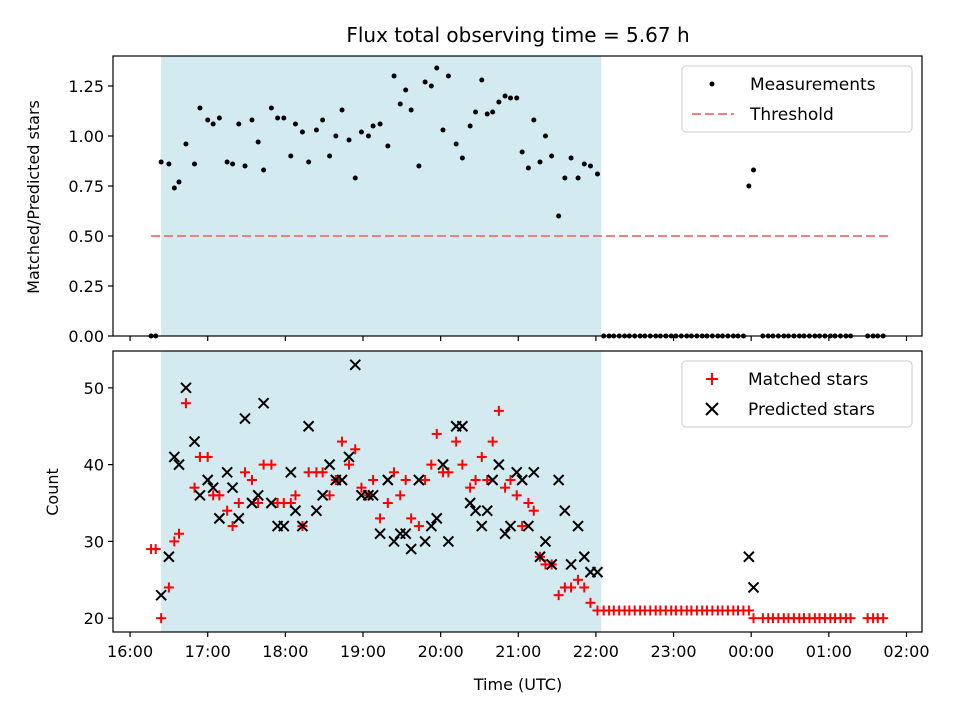 The height and width of the screenshot is (720, 960). Describe the element at coordinates (86, 86) in the screenshot. I see `top-y-tick-label: 1.25` at that location.